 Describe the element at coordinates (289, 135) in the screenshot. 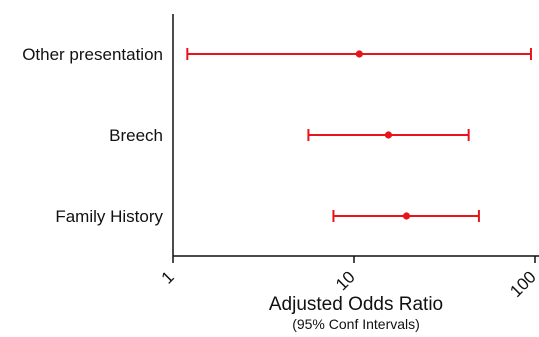

I see `forest-row: Breech` at that location.